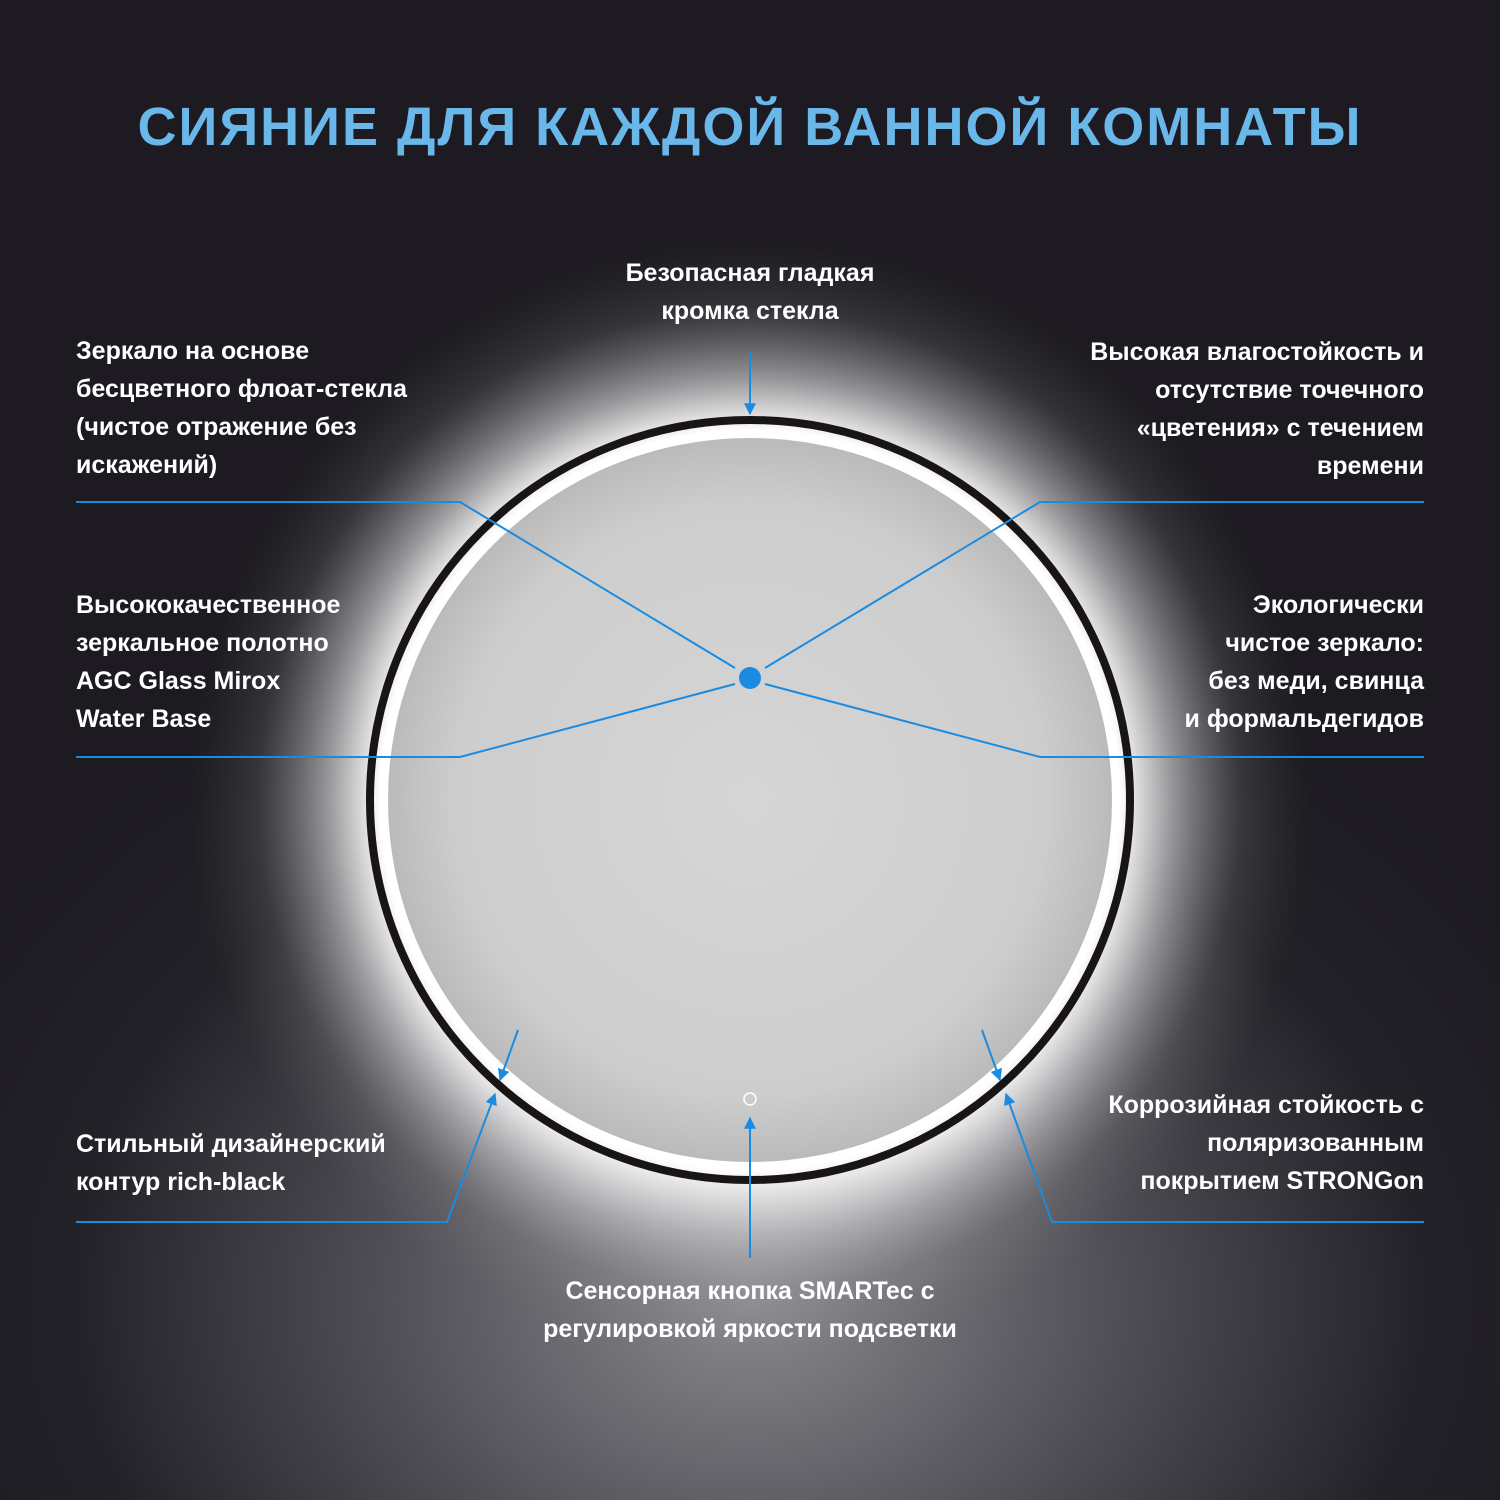  I want to click on touch-button-icon, so click(750, 1099).